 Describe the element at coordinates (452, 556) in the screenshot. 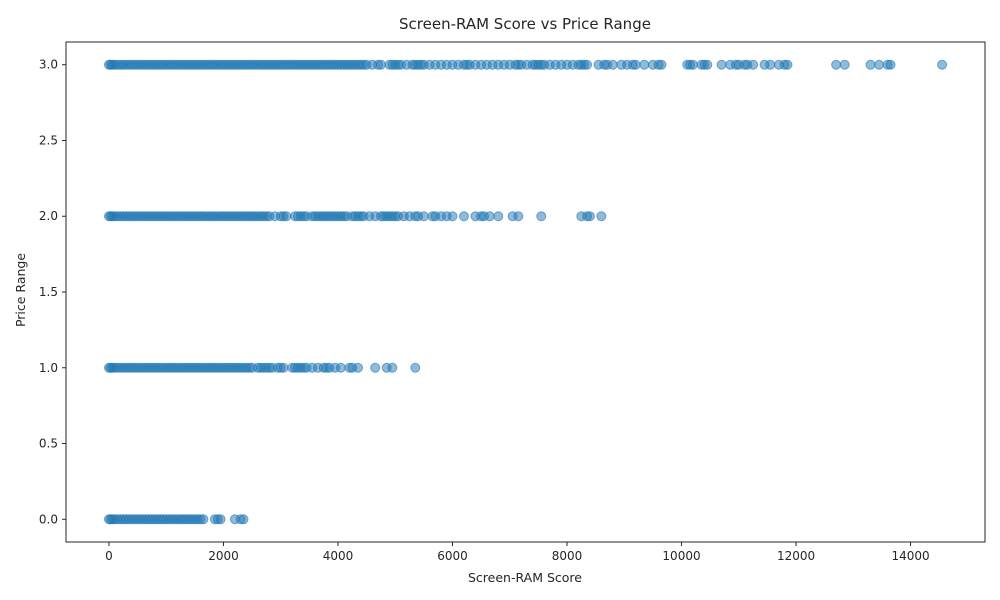

I see `x-tick-label: 6000` at that location.